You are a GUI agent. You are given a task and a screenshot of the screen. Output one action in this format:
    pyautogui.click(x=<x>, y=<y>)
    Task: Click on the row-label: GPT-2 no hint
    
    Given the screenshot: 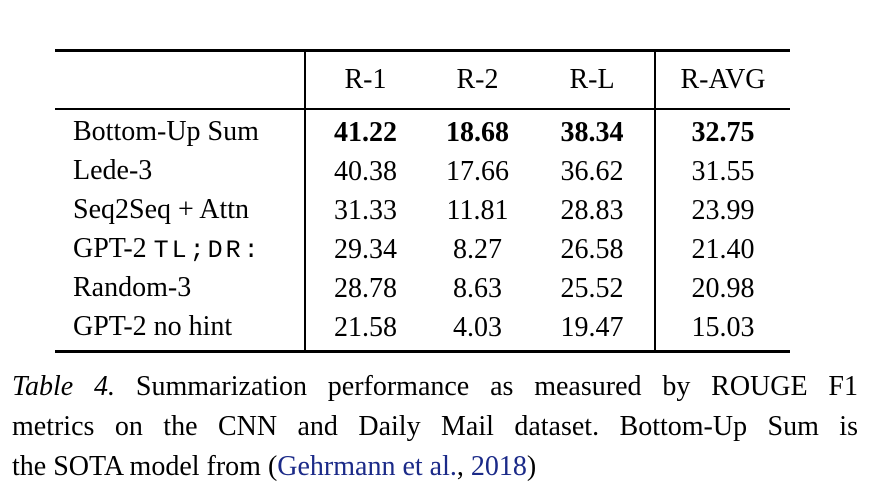 What is the action you would take?
    pyautogui.click(x=180, y=330)
    